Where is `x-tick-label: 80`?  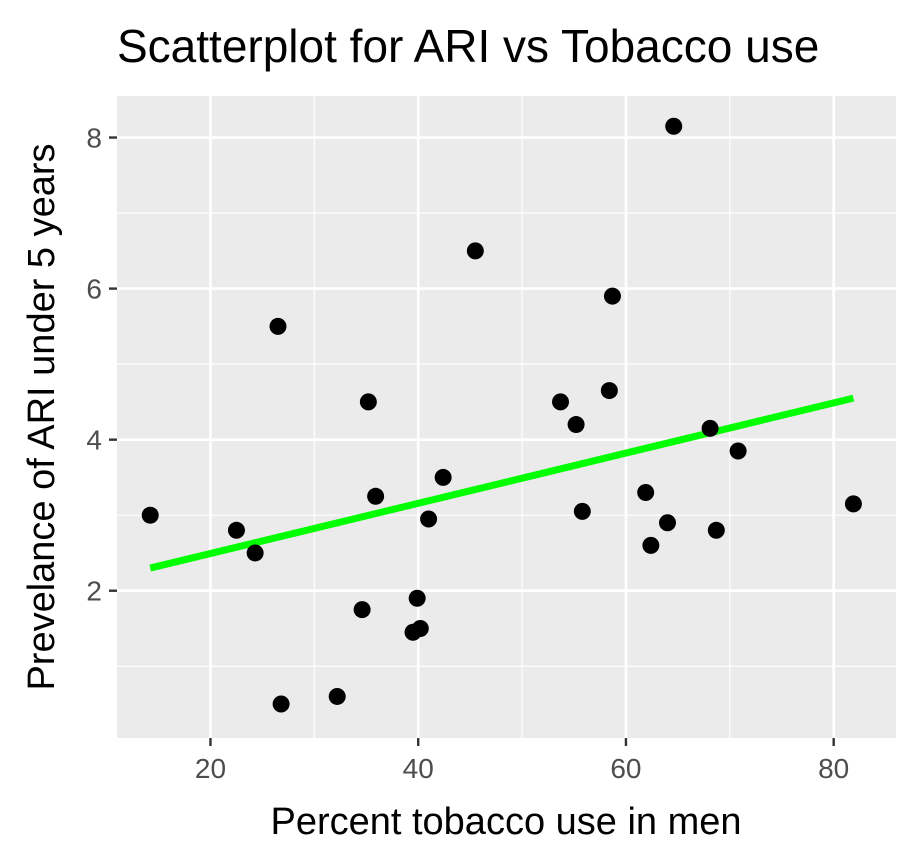
x-tick-label: 80 is located at coordinates (833, 768).